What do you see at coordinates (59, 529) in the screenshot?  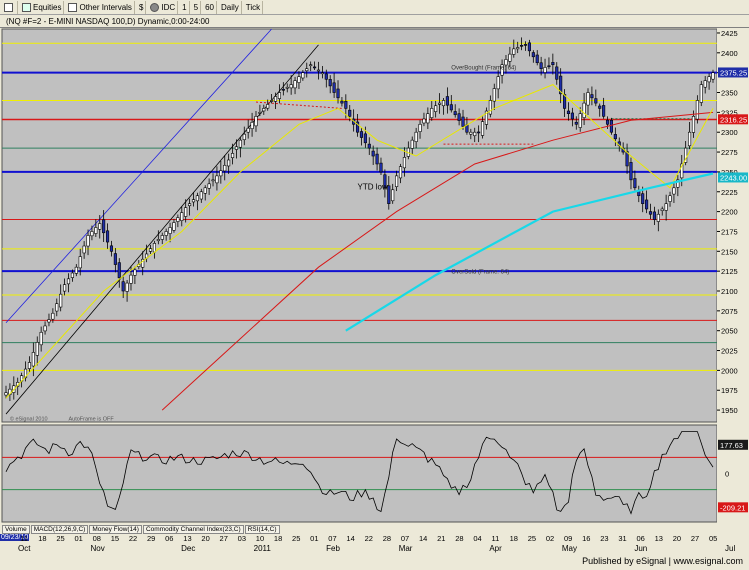 I see `tab-macd: MACD(12,26,9,C)` at bounding box center [59, 529].